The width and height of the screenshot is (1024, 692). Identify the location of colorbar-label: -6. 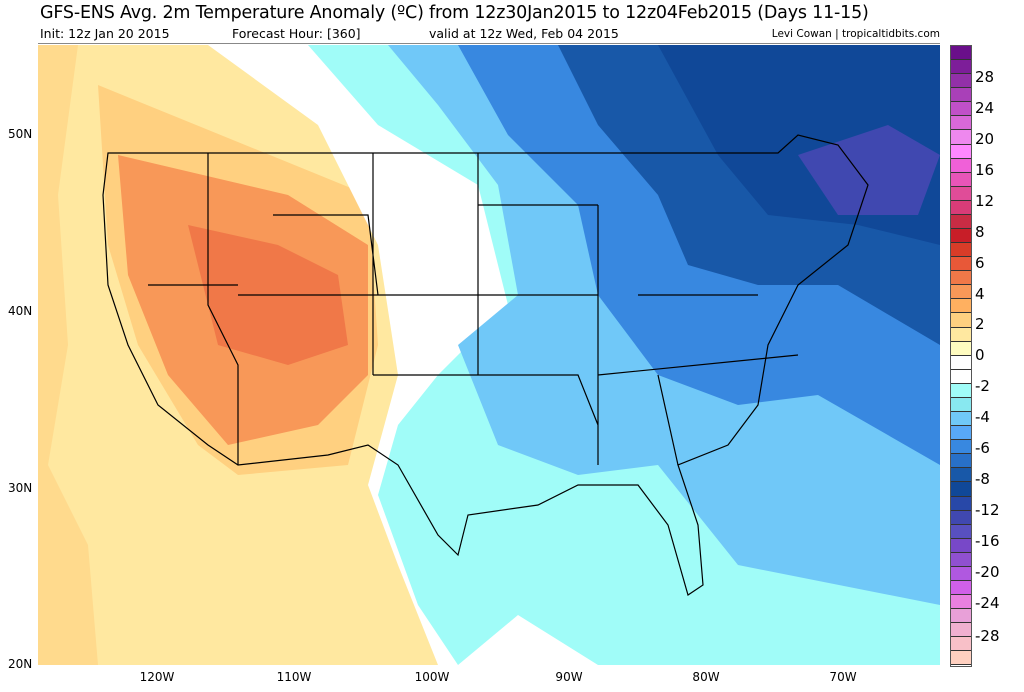
(982, 448).